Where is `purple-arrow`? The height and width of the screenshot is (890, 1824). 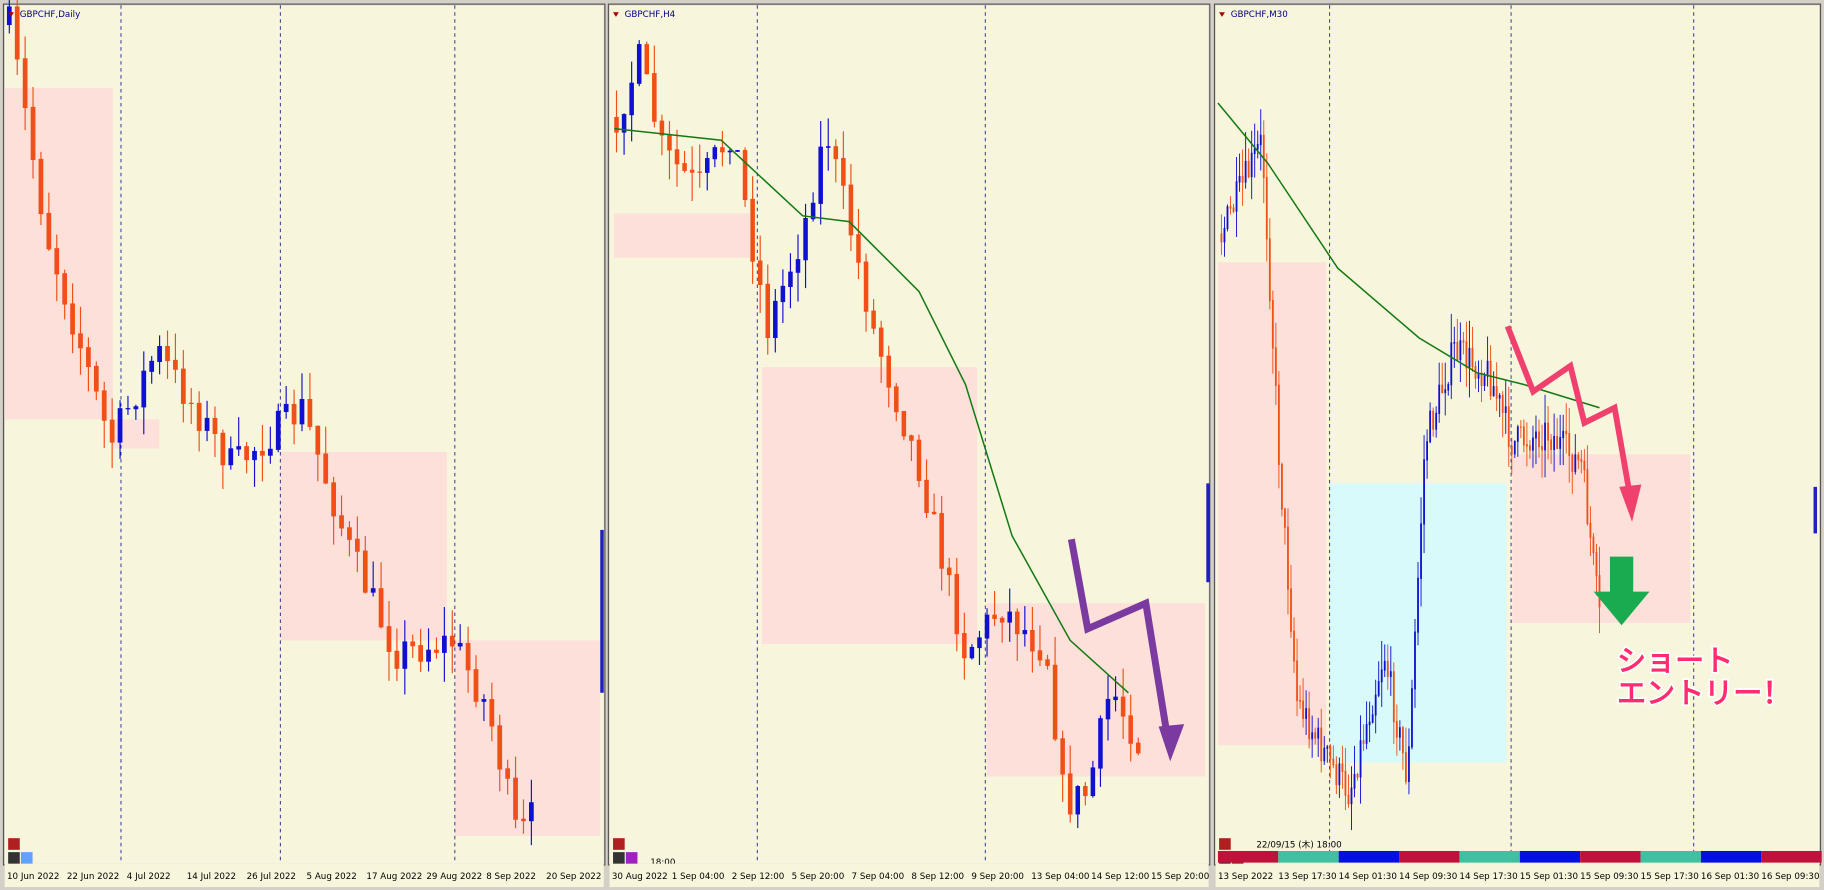
purple-arrow is located at coordinates (1120, 643).